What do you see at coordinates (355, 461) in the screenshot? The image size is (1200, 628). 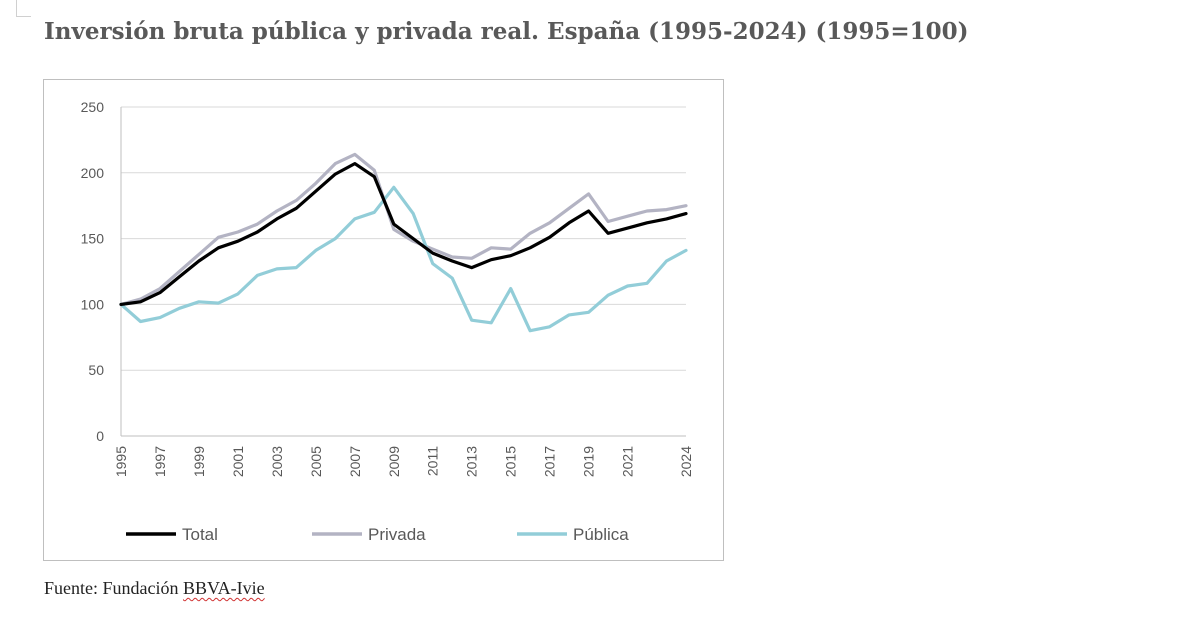 I see `x-tick-label: 2007` at bounding box center [355, 461].